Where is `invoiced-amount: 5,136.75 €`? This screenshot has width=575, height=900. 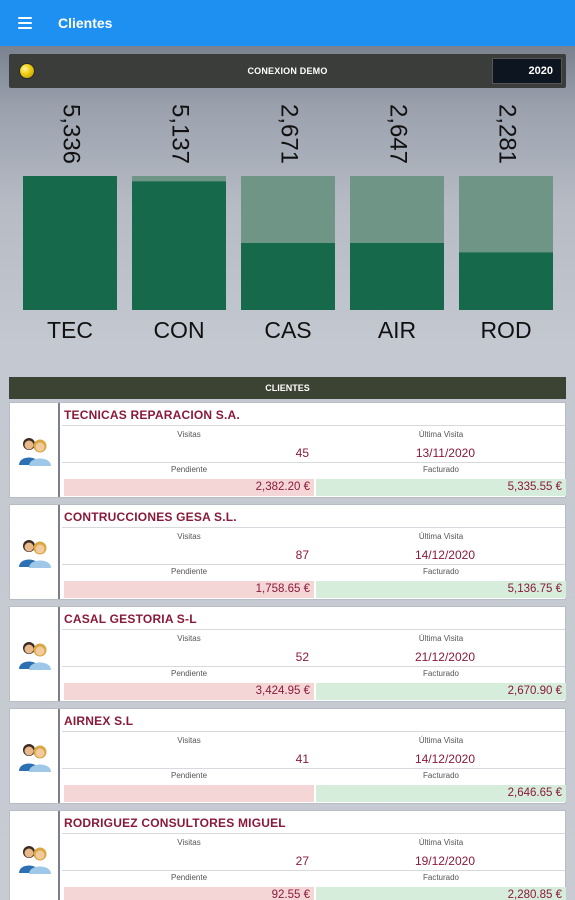 invoiced-amount: 5,136.75 € is located at coordinates (441, 589).